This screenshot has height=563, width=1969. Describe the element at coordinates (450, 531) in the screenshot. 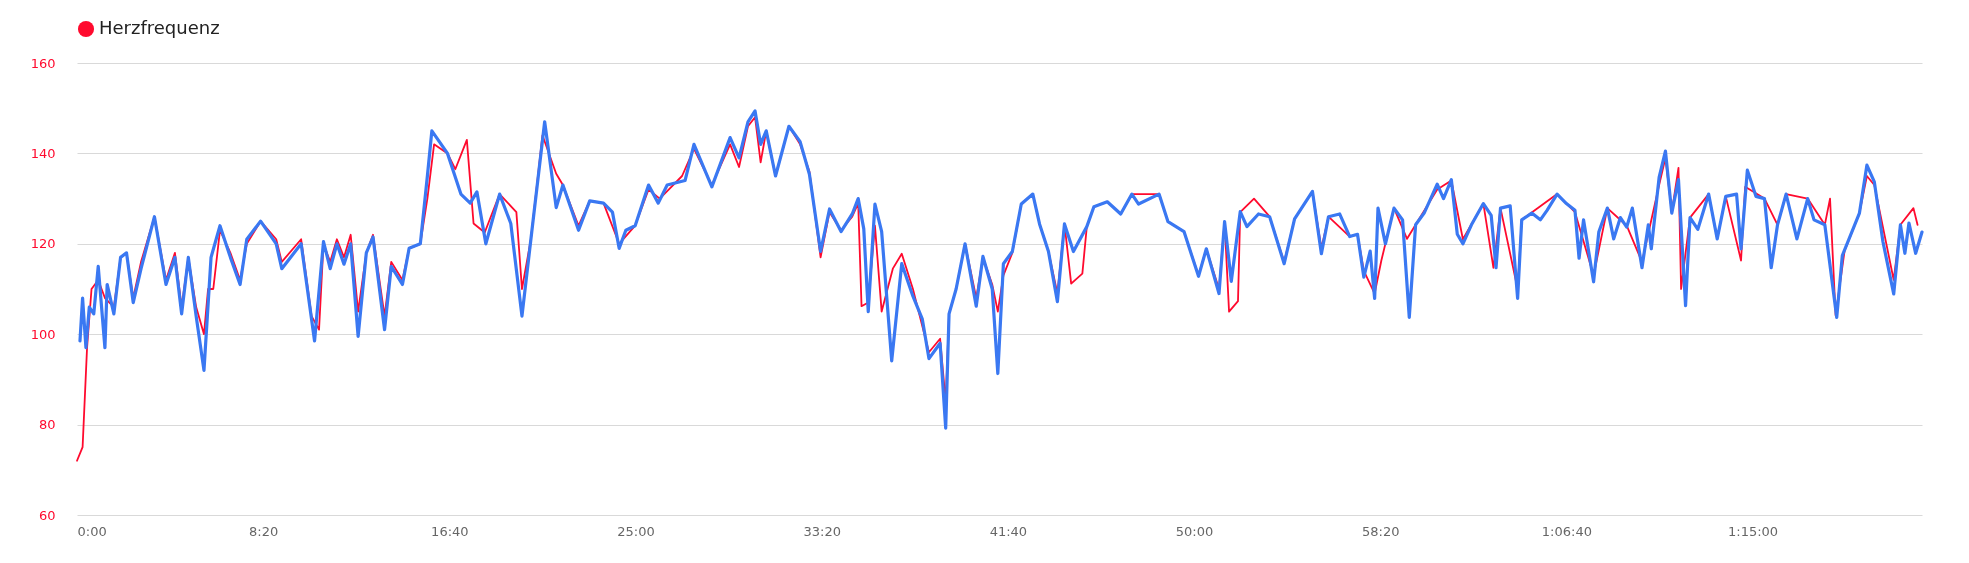

I see `x-tick-label: 16:40` at that location.